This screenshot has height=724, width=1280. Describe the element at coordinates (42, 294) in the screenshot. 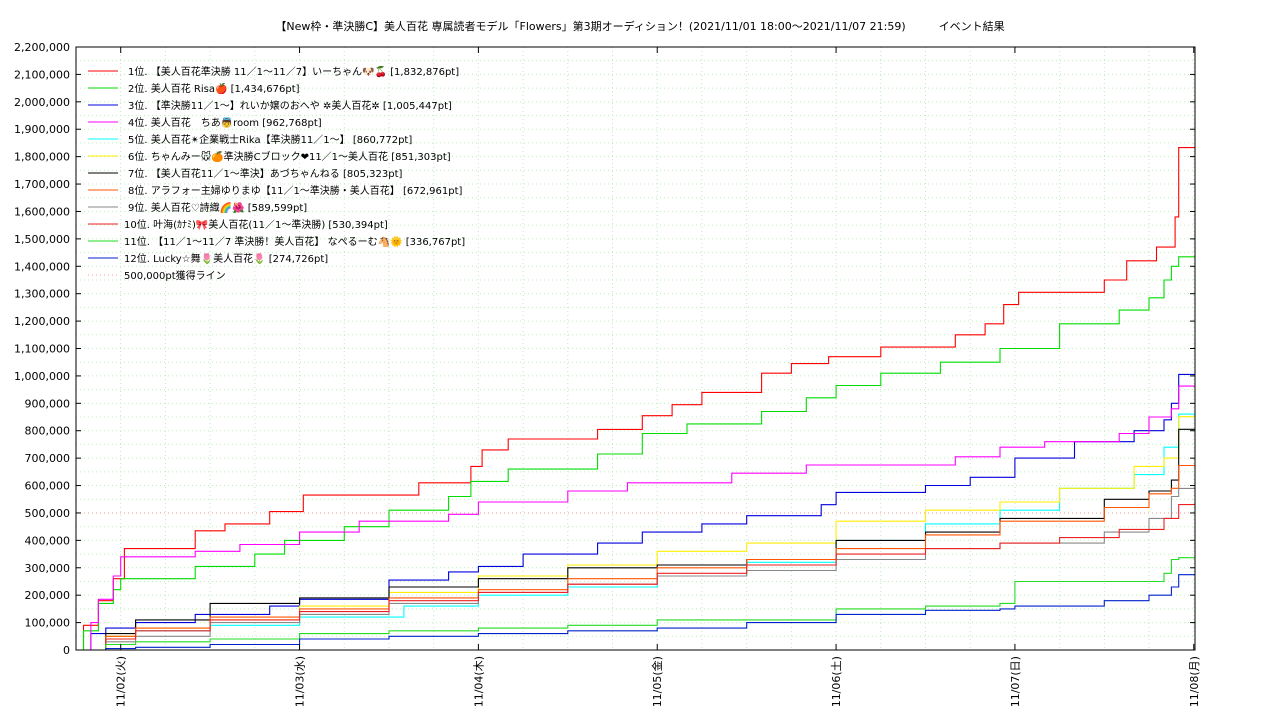

I see `y-tick-label: 1,300,000` at that location.